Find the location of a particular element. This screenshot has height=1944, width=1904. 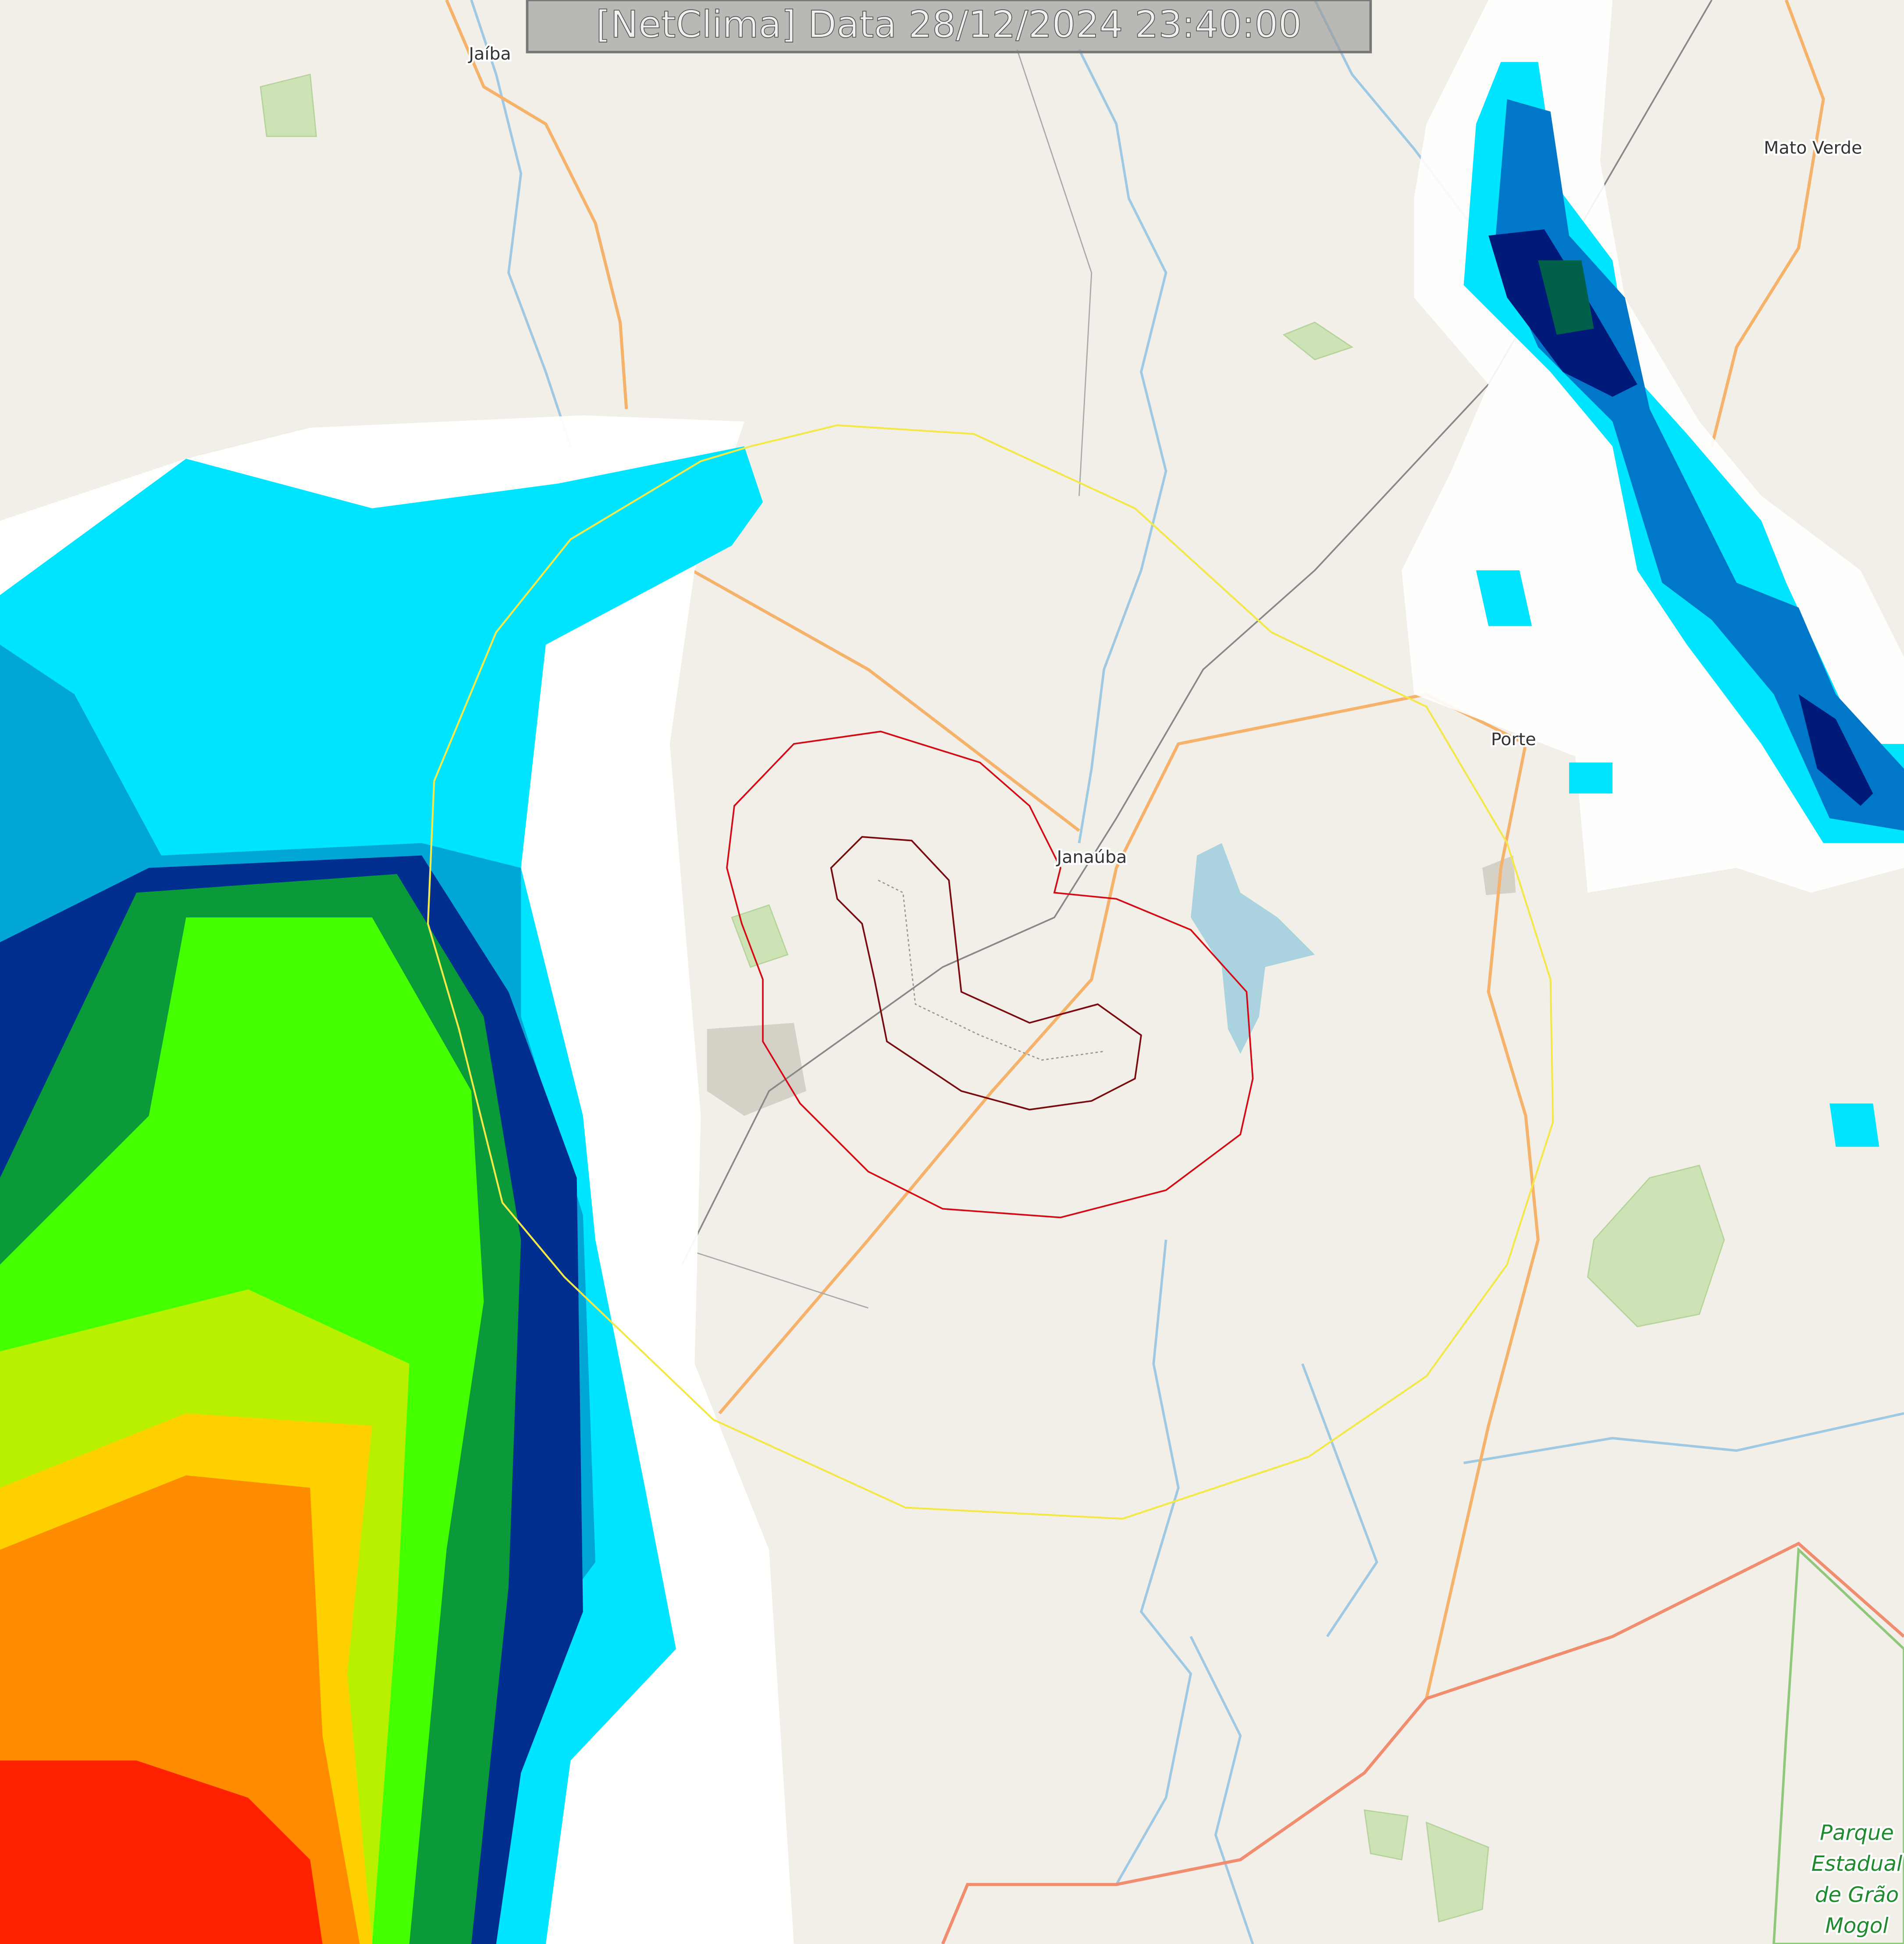

place-label: Porte is located at coordinates (1513, 739).